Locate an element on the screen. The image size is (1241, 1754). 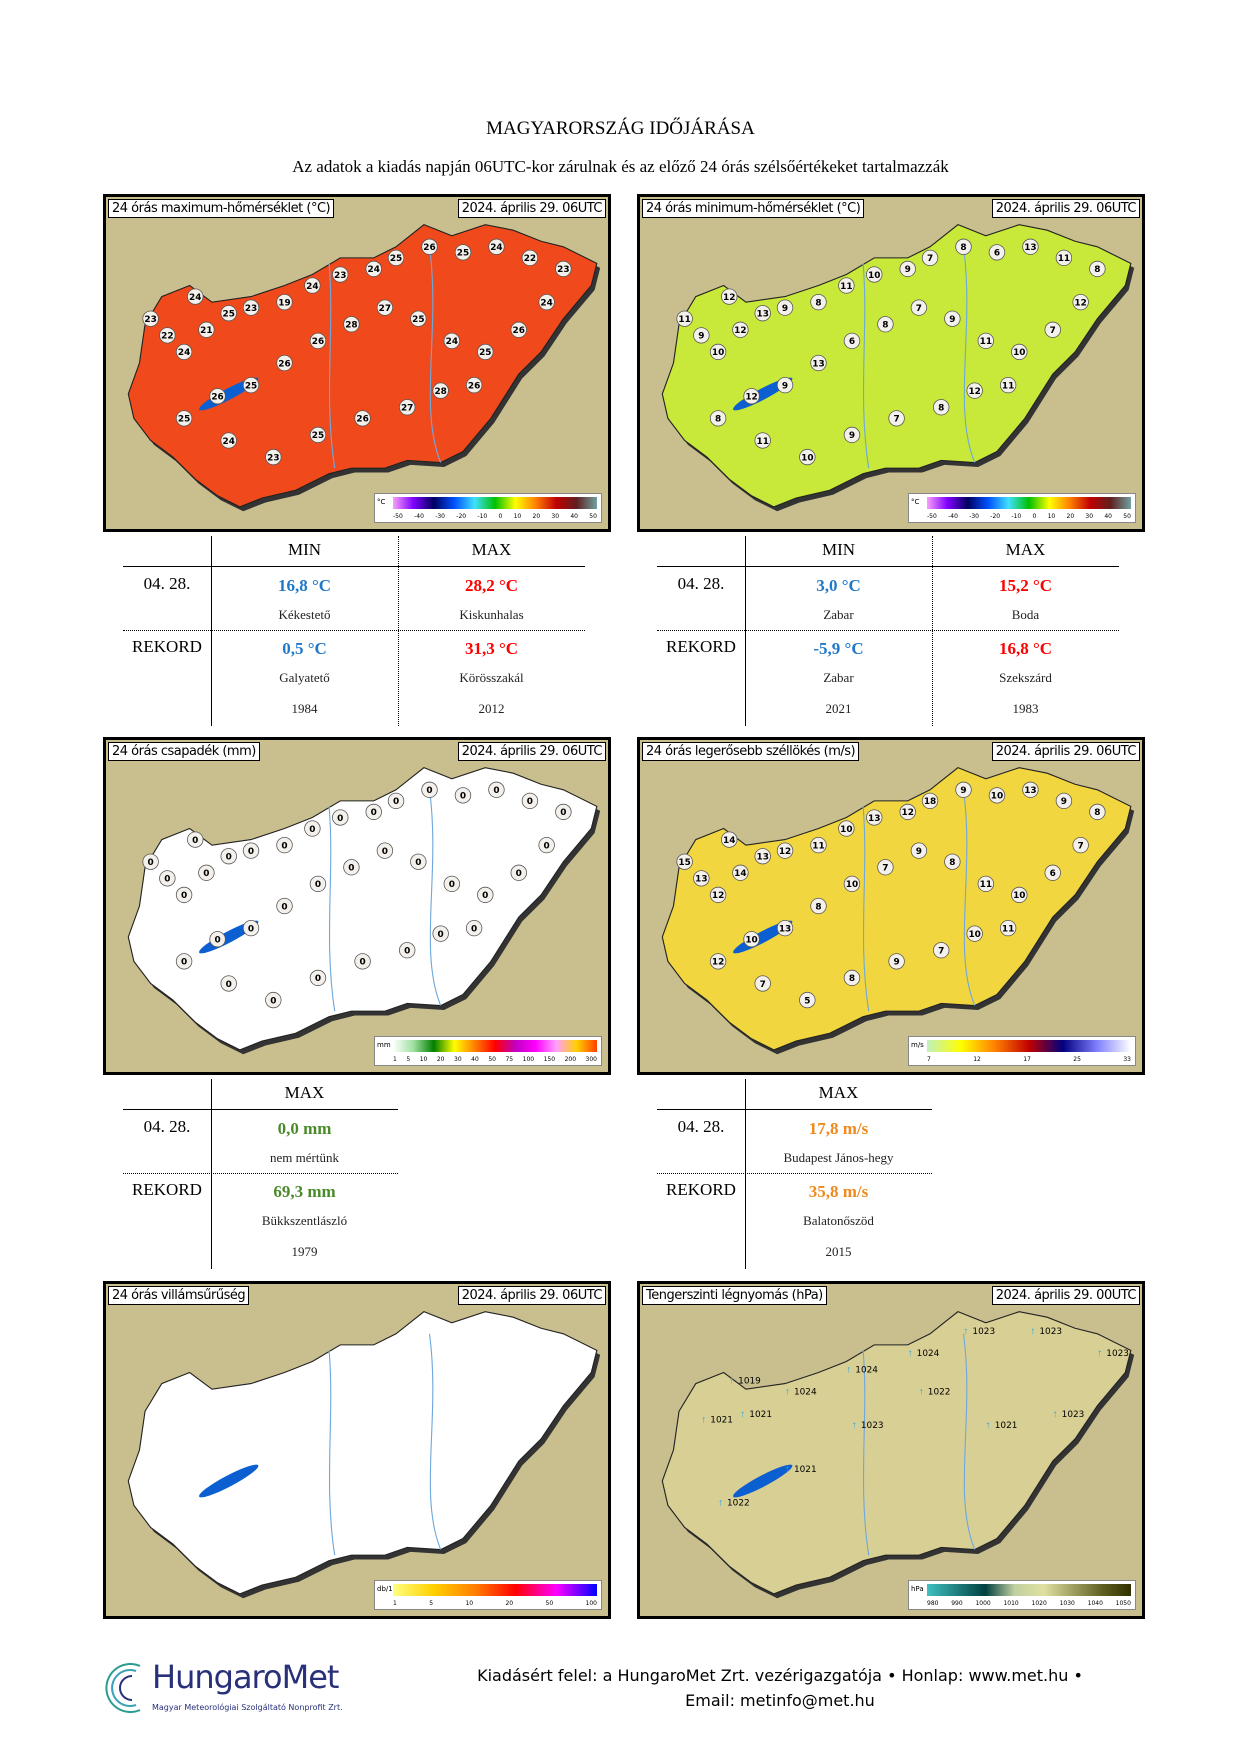
legend-tick: 1030 is located at coordinates (1067, 1603).